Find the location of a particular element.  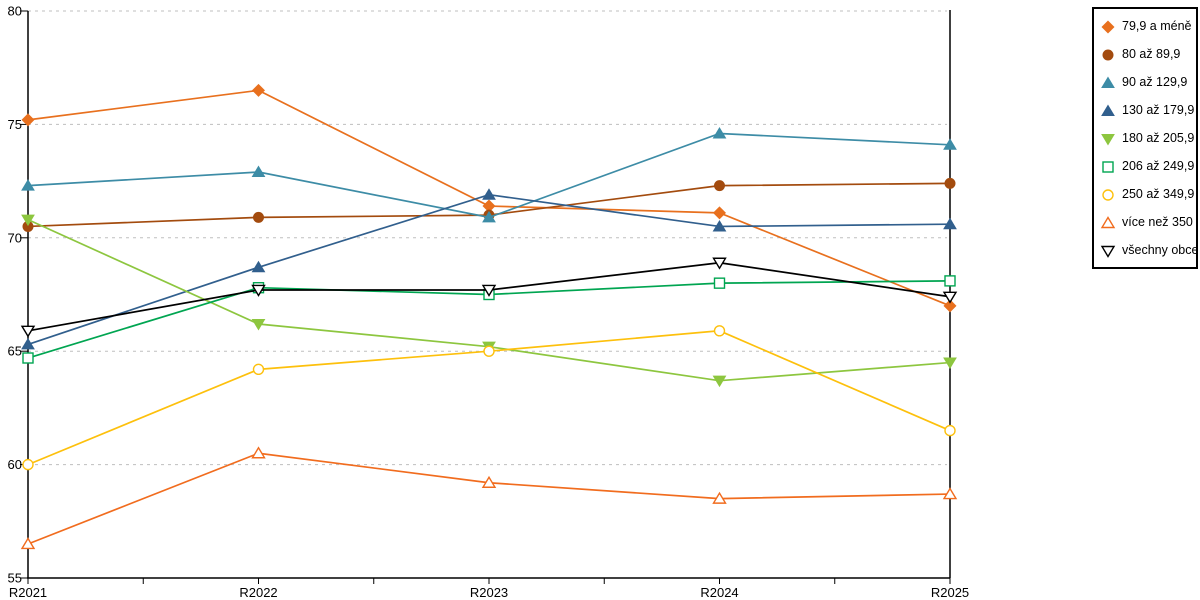

legend-item: 206 až 249,9 is located at coordinates (1147, 166).